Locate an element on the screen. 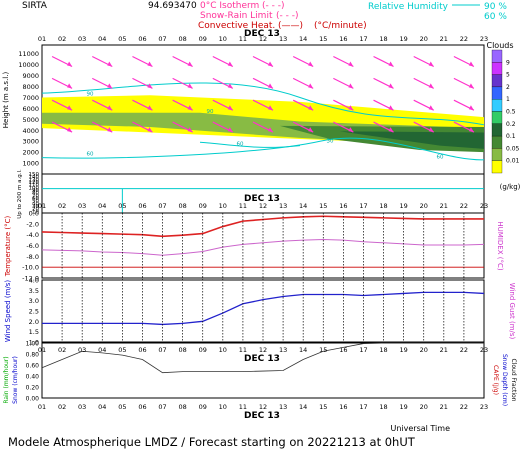 This screenshot has height=450, width=528. cloud-field-core is located at coordinates (412, 140).